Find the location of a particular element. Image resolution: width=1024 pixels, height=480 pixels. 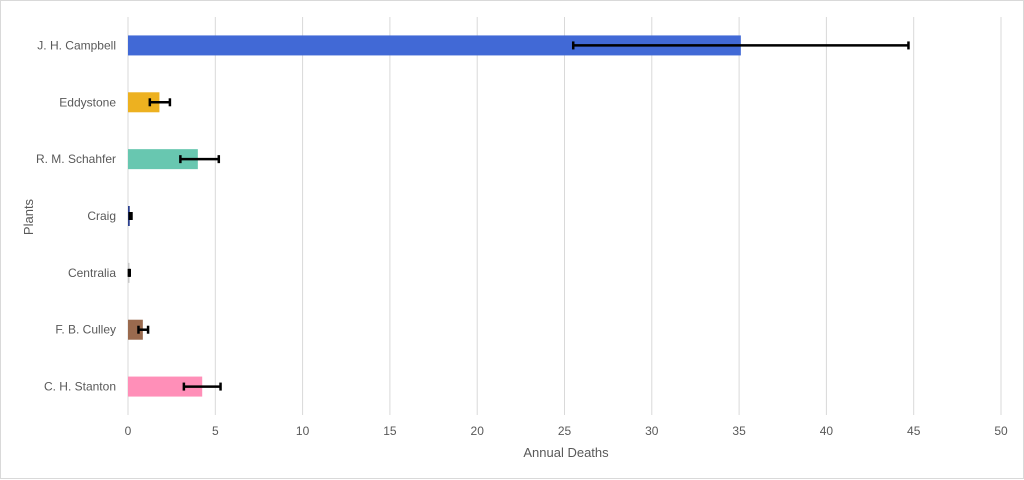

y-tick-label: C. H. Stanton is located at coordinates (80, 387).